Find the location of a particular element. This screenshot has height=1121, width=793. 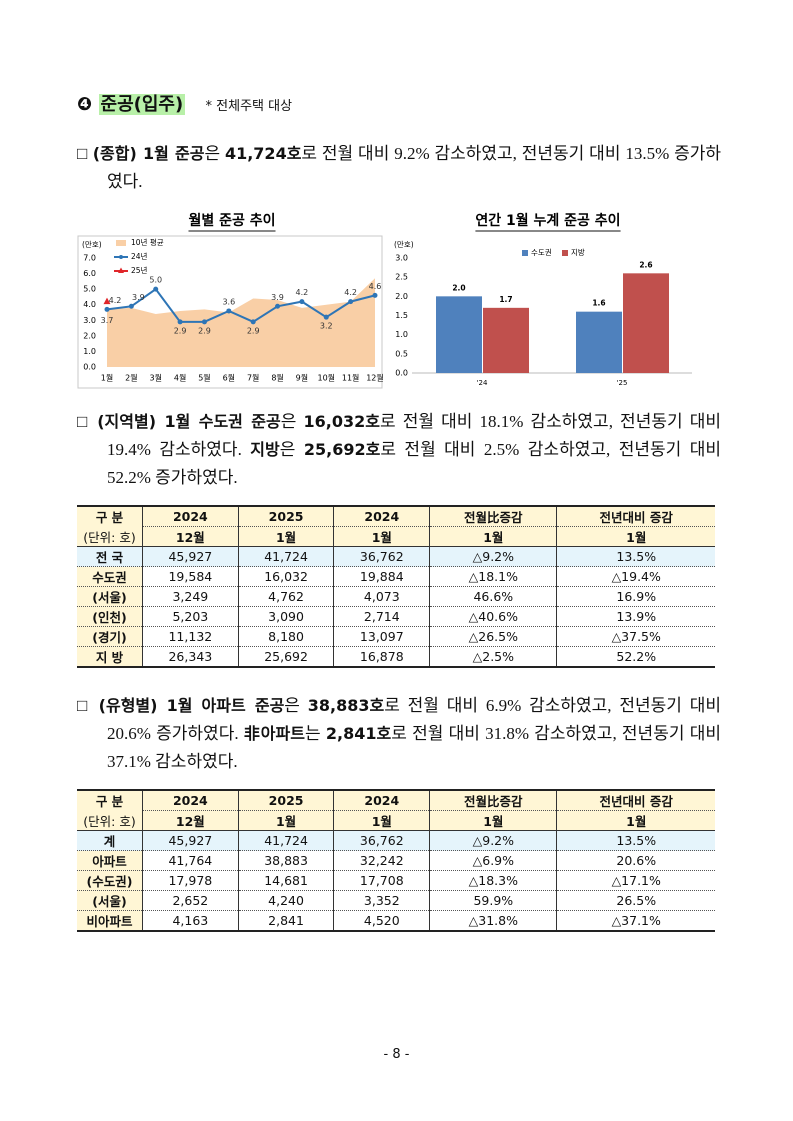

table-row: 지 방 26,343 25,692 16,878 △2.5% 52.2% is located at coordinates (396, 657).